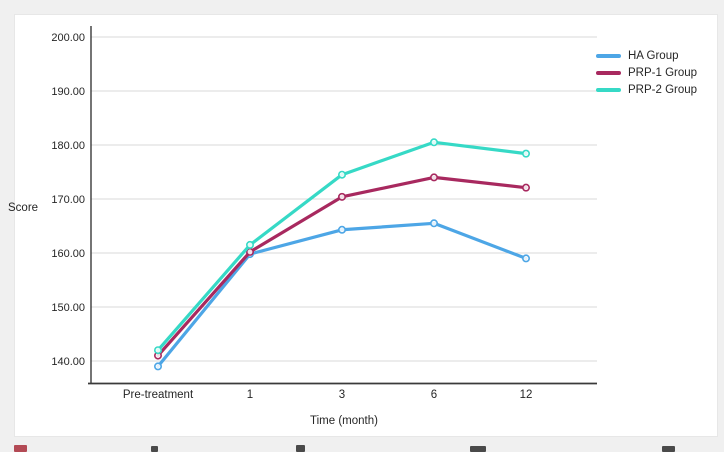 The width and height of the screenshot is (724, 452). Describe the element at coordinates (653, 56) in the screenshot. I see `legend-label: HA Group` at that location.